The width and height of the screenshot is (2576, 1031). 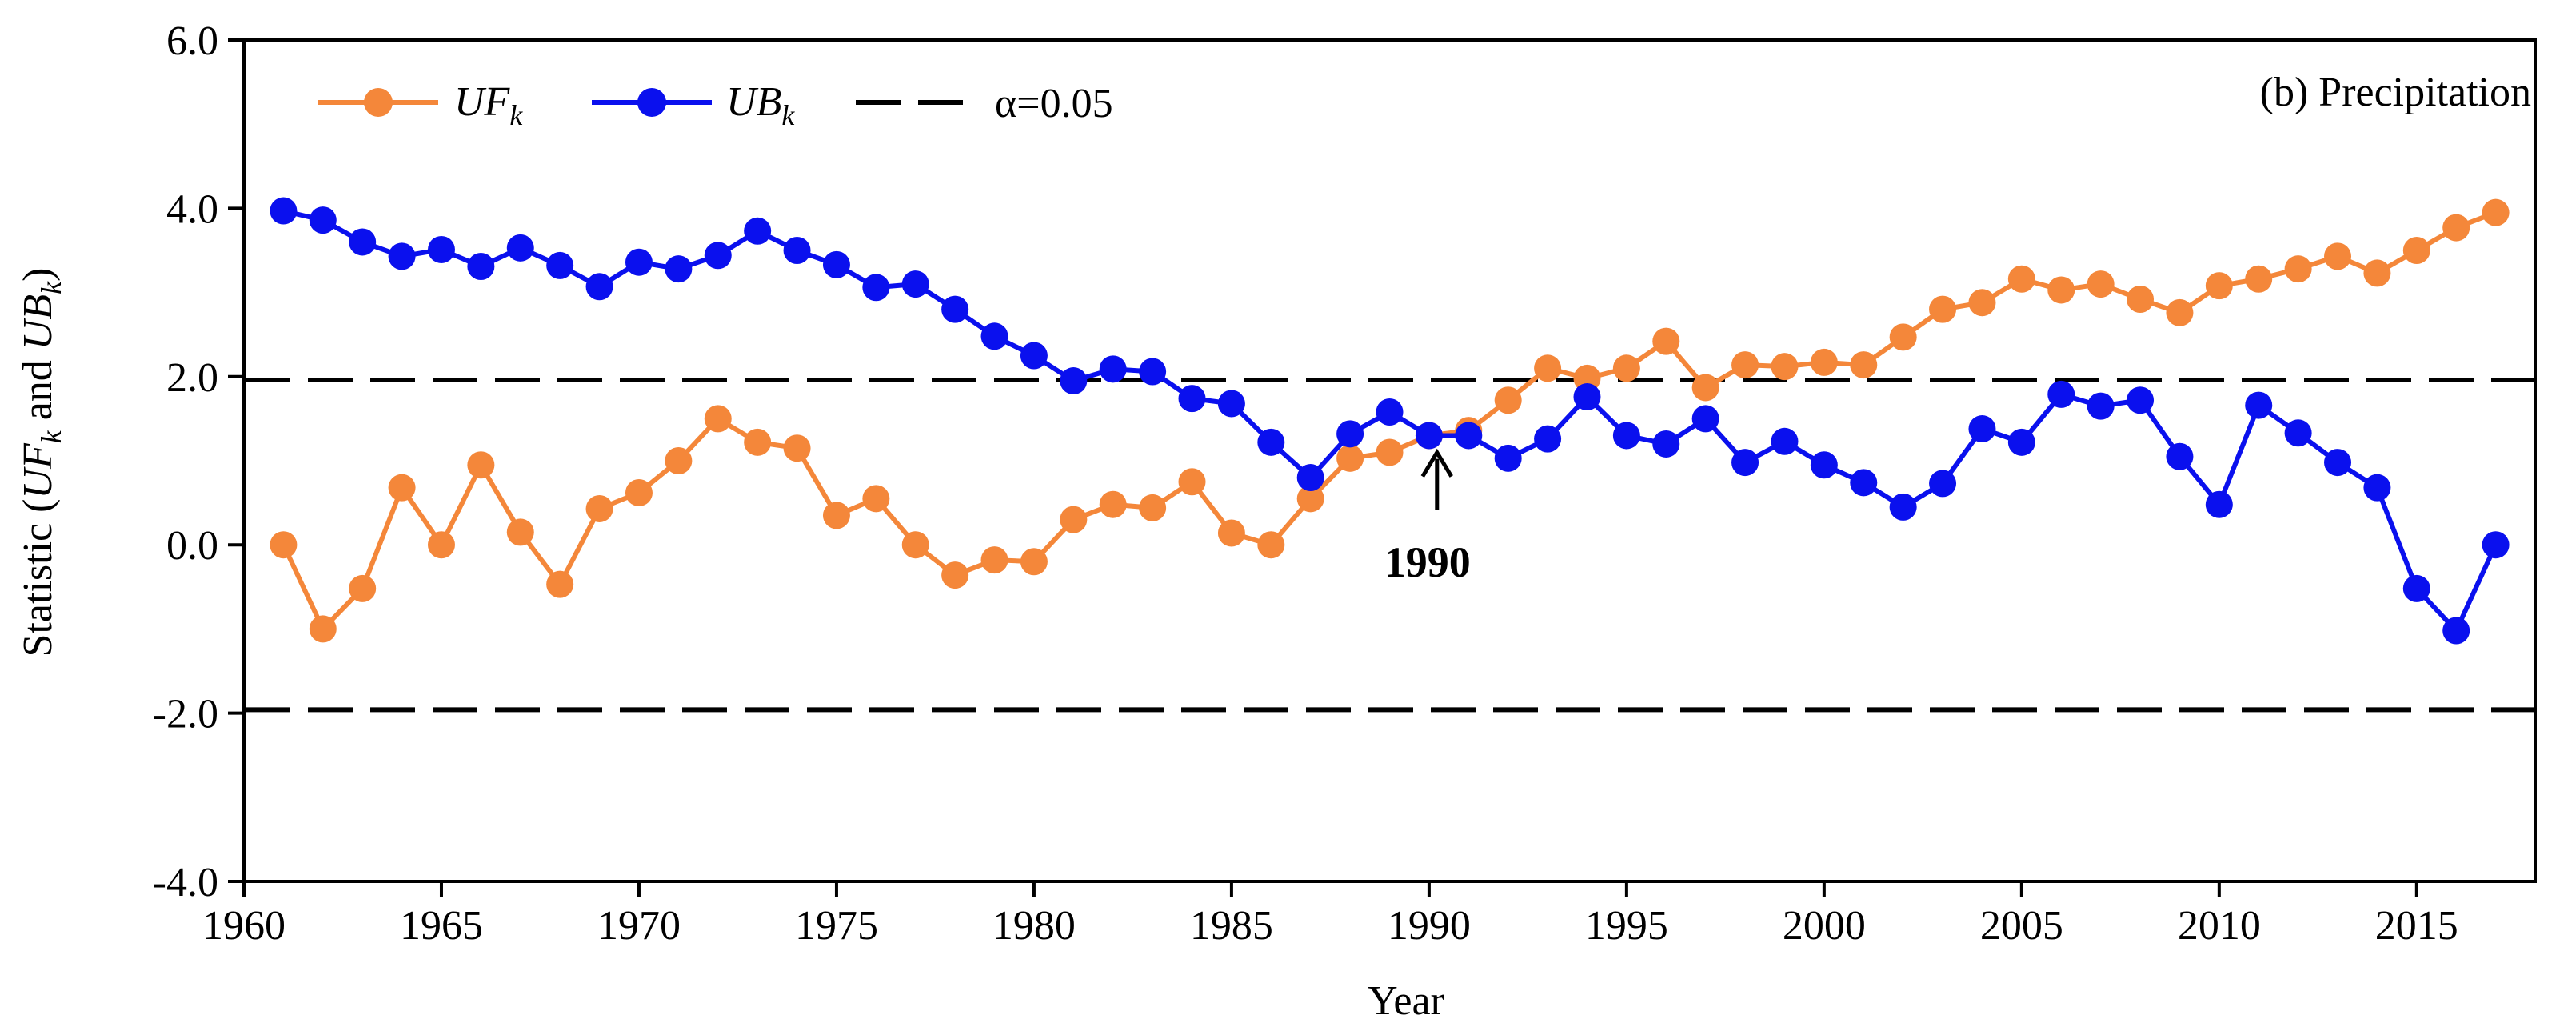 What do you see at coordinates (1231, 926) in the screenshot?
I see `x-tick-label: 1985` at bounding box center [1231, 926].